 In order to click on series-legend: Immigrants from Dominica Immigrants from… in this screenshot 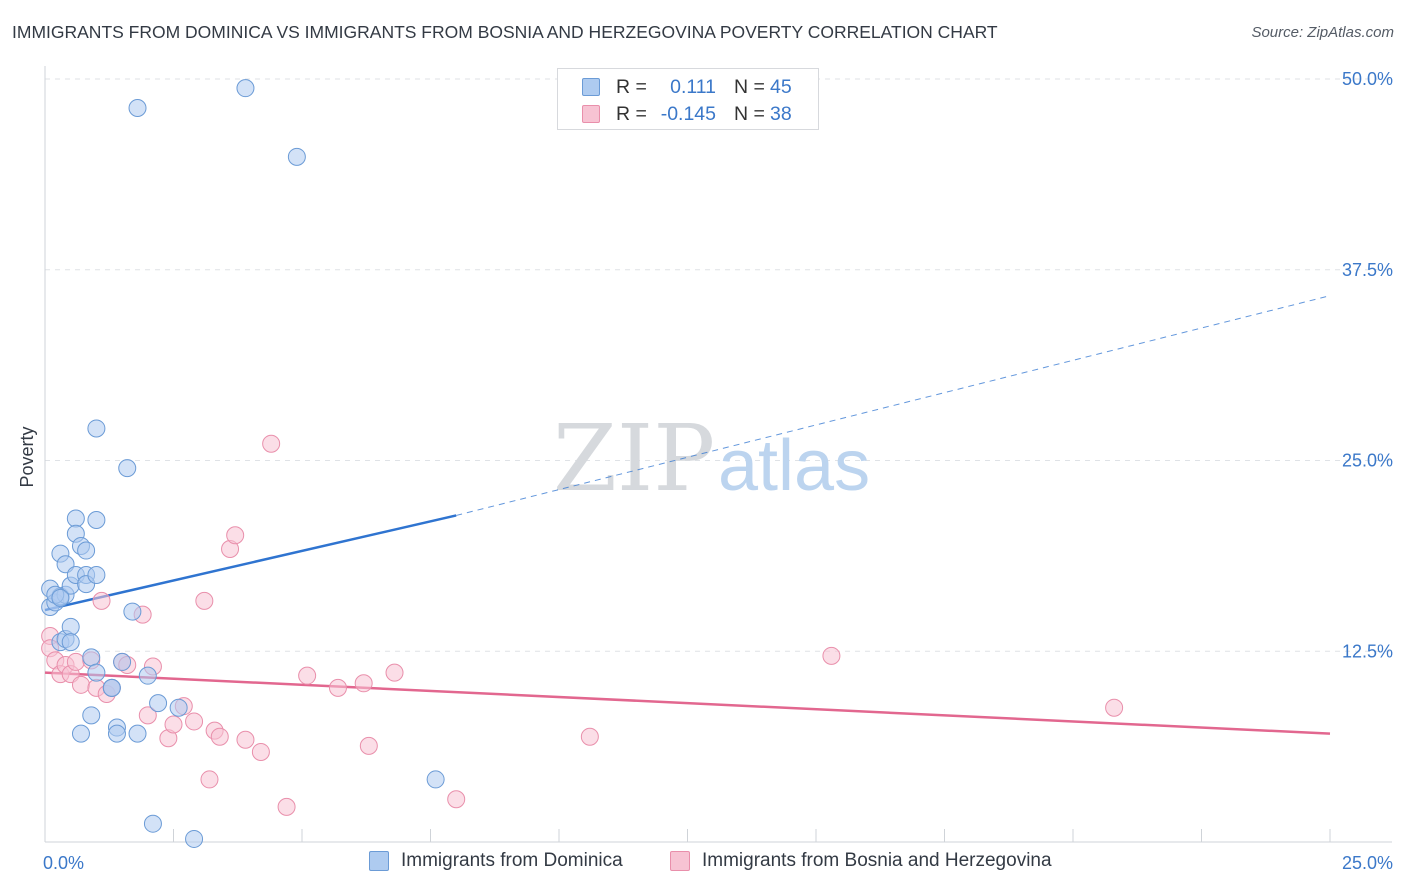, I will do `click(703, 864)`.